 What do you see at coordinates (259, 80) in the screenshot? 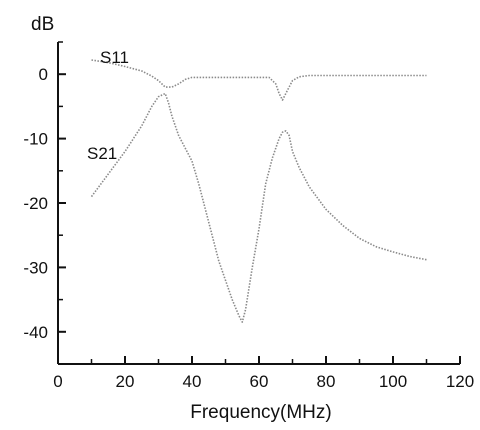
I see `series-line-s11` at bounding box center [259, 80].